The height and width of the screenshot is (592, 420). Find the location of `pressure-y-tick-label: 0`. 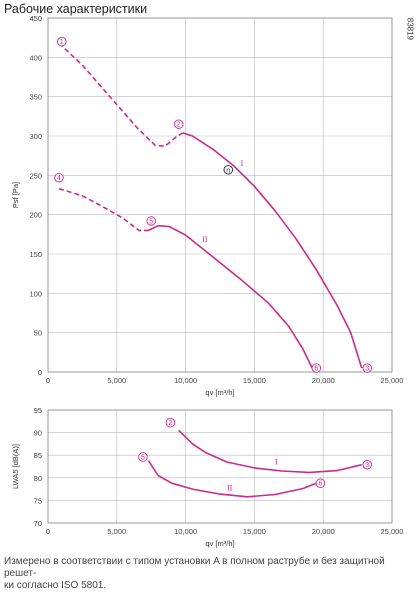

pressure-y-tick-label: 0 is located at coordinates (40, 372).